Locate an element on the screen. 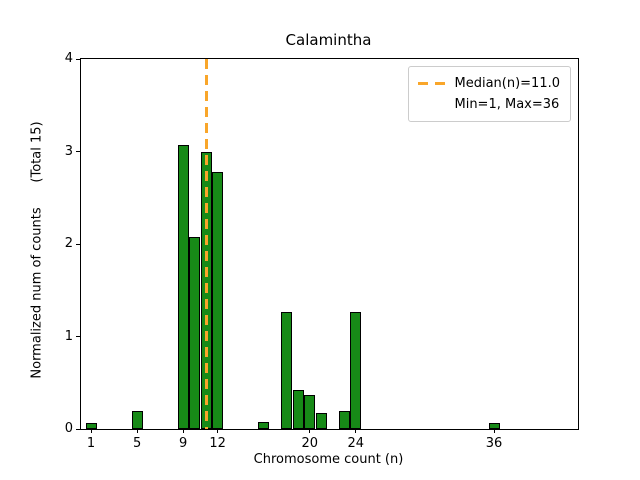 The image size is (640, 480). x-tick-label-5: 5 is located at coordinates (137, 443).